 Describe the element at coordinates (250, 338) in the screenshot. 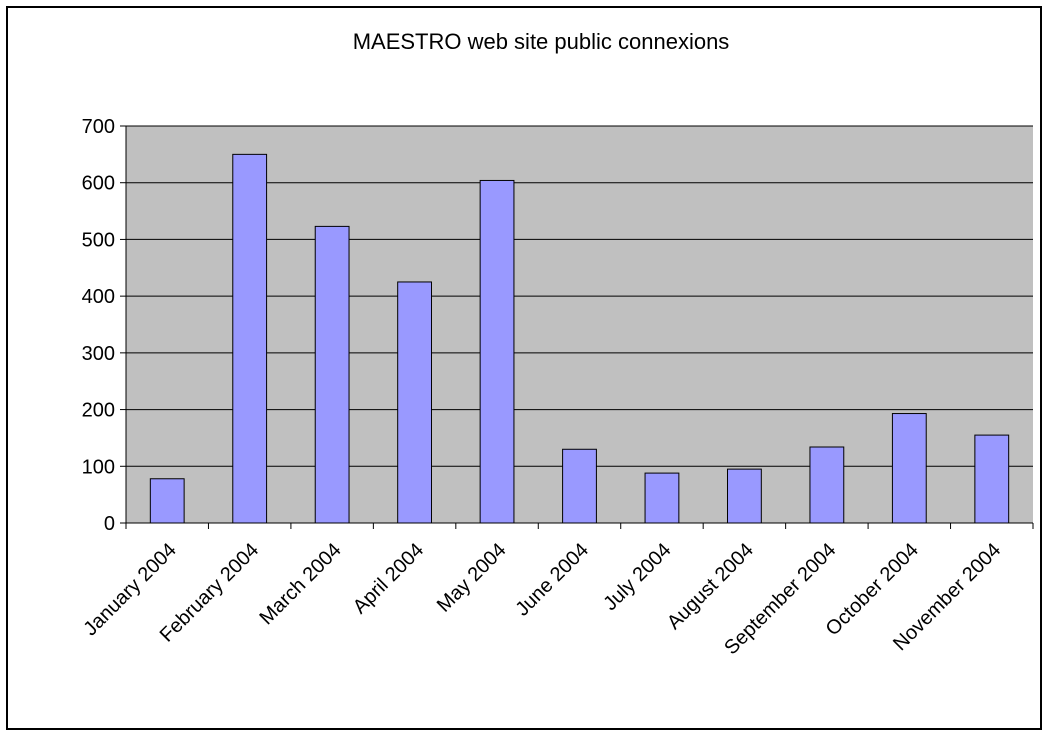

I see `bar-february-2004` at that location.